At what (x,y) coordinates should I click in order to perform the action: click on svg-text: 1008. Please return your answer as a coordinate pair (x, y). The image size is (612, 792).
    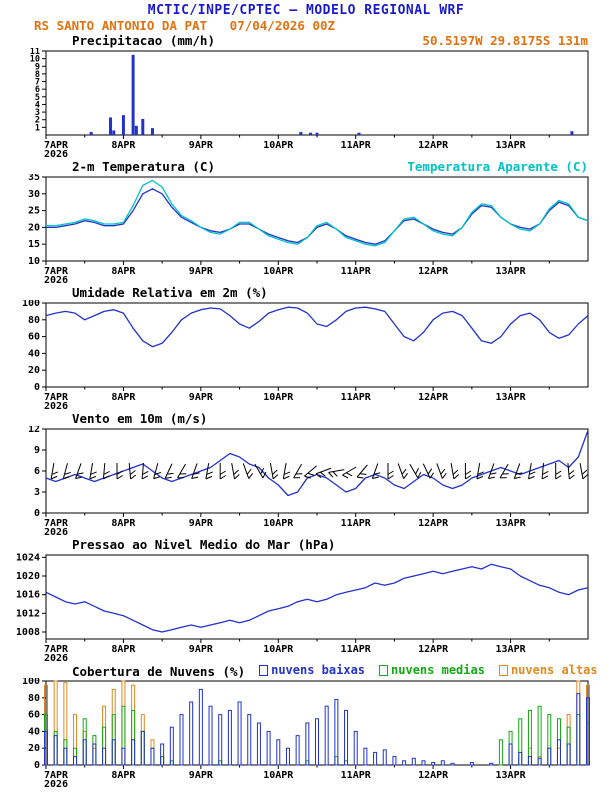
    Looking at the image, I should click on (28, 632).